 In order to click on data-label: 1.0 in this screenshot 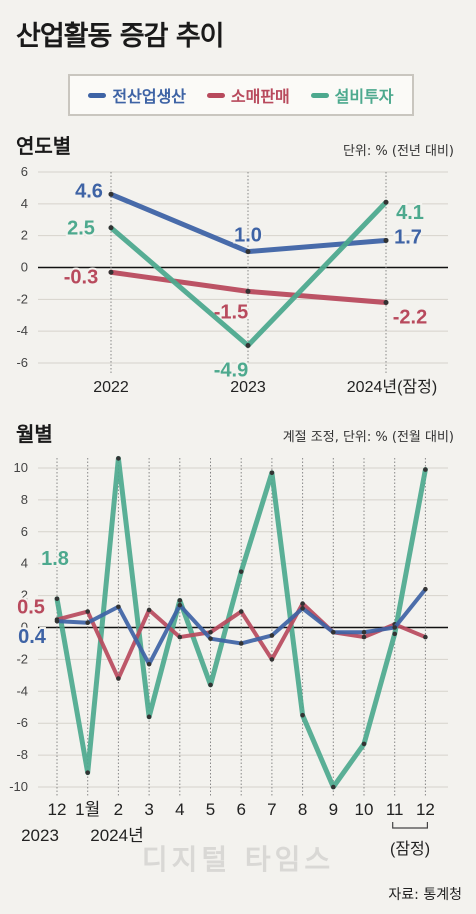, I will do `click(248, 236)`.